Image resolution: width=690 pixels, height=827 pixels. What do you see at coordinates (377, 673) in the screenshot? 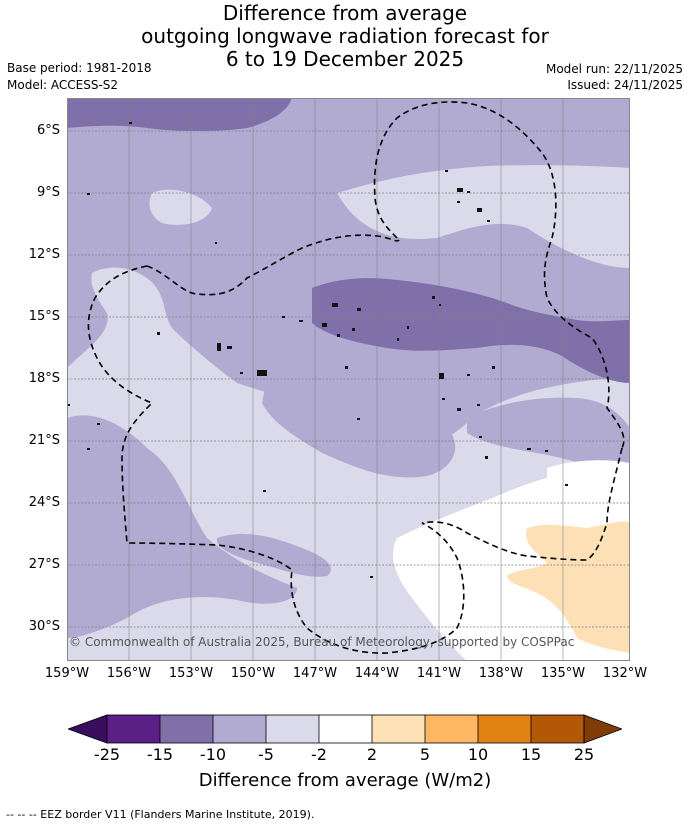
I see `lon-label: 144°W` at bounding box center [377, 673].